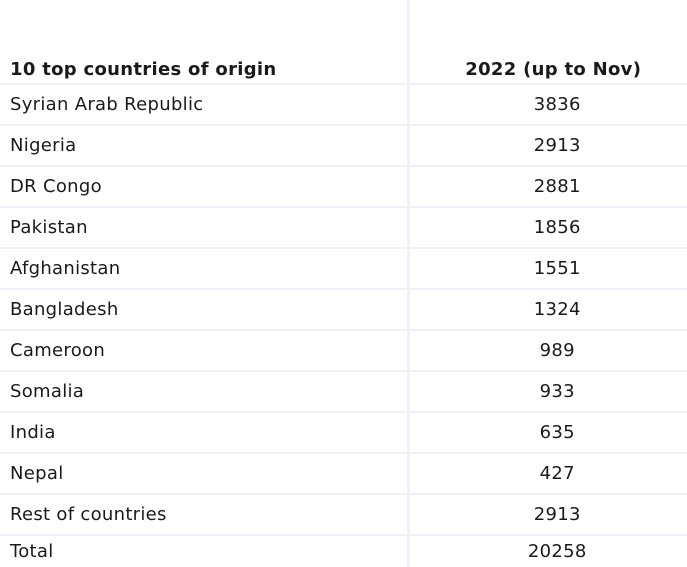 The image size is (687, 567). I want to click on table-row: Nigeria 2913, so click(343, 145).